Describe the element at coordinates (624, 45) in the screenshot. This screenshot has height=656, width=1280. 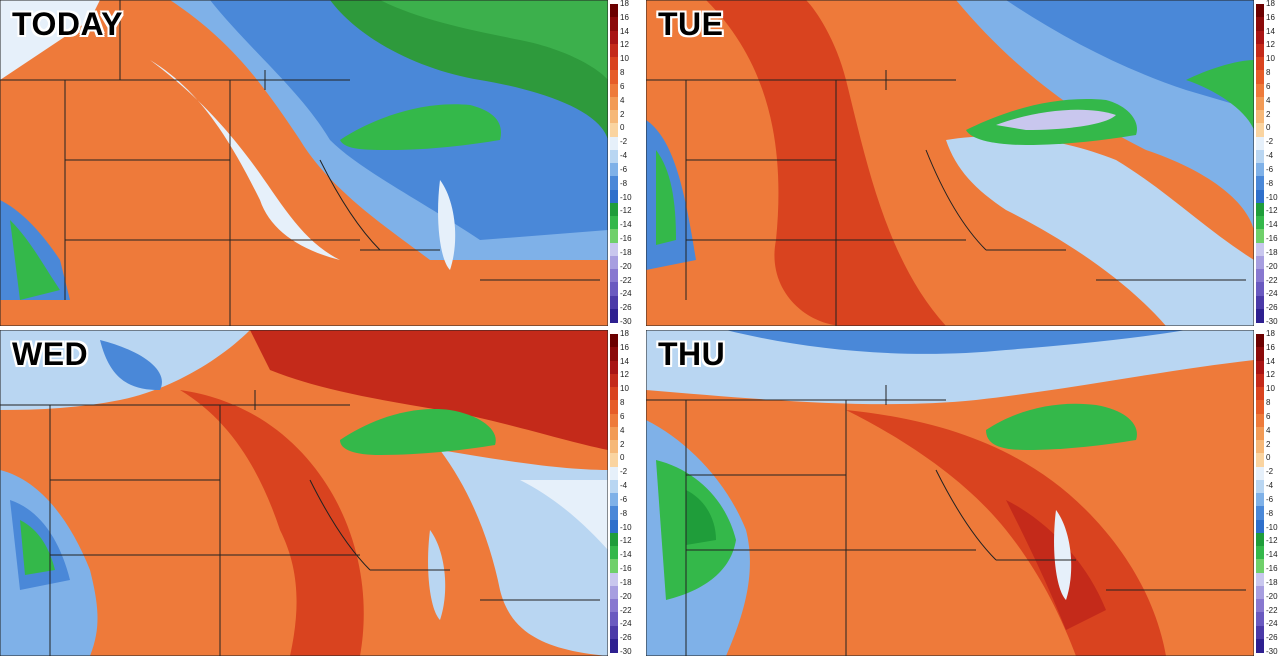
I see `color-scale-tick-label: 12` at that location.